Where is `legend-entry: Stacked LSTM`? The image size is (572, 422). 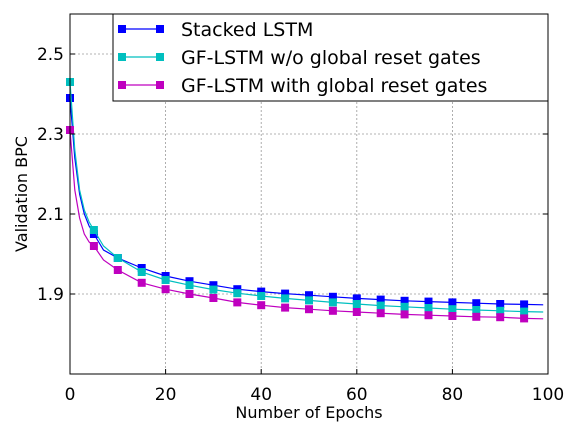
legend-entry: Stacked LSTM is located at coordinates (215, 30).